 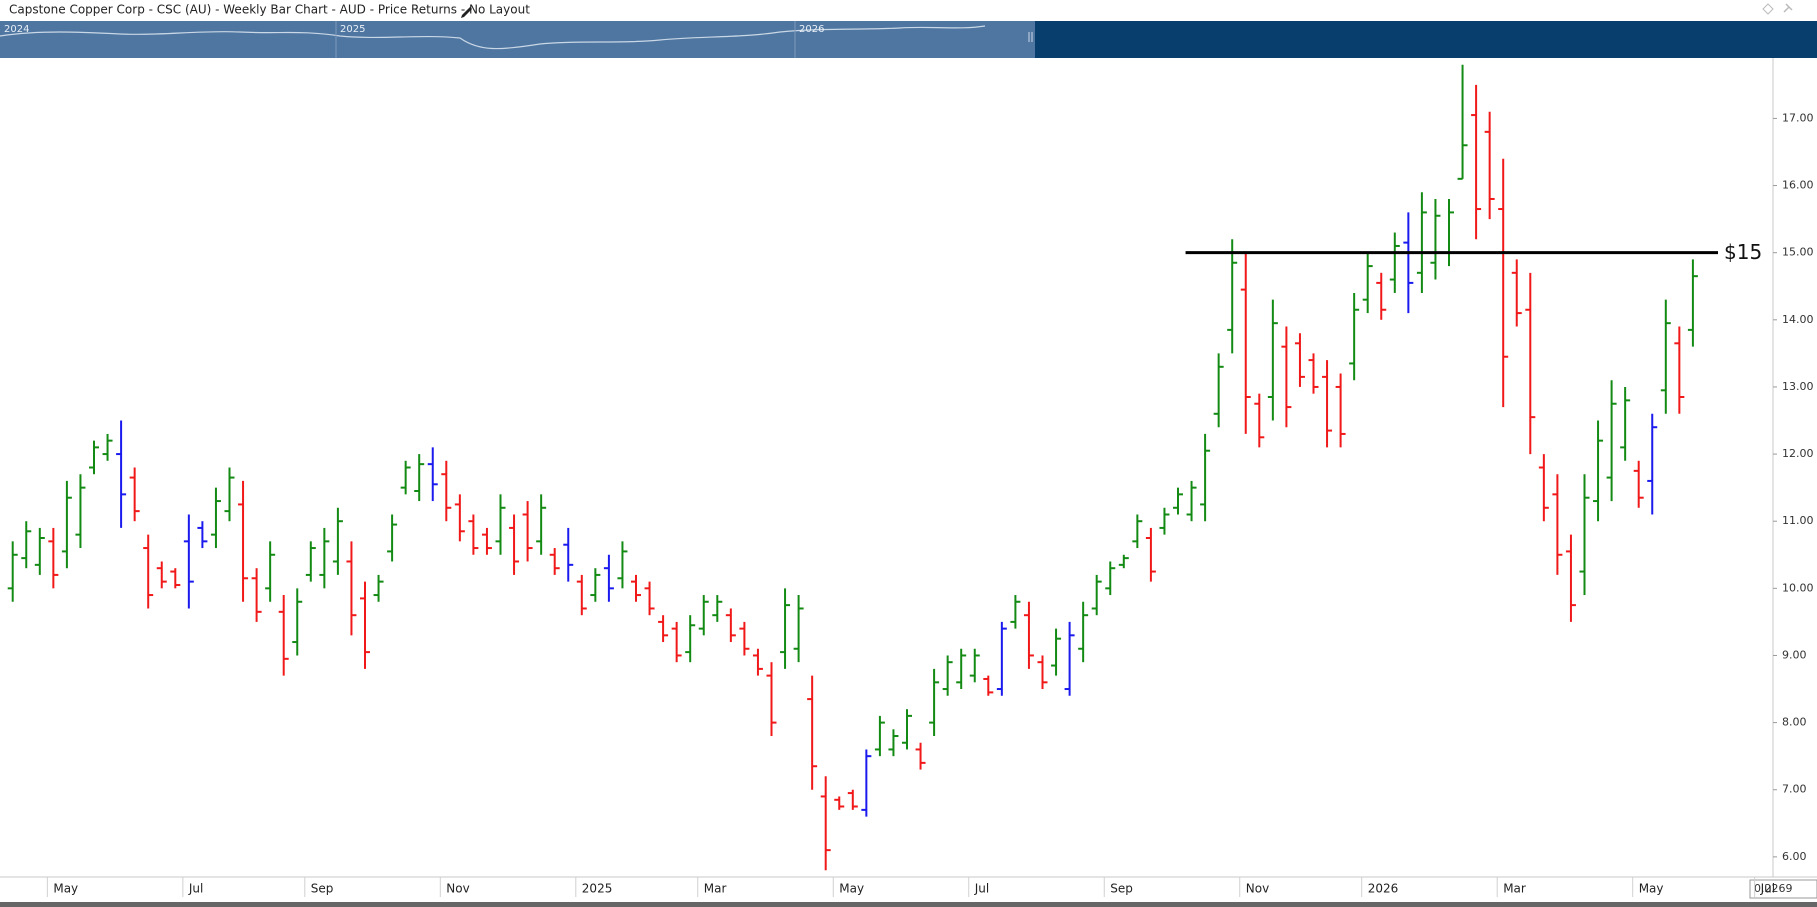 What do you see at coordinates (1798, 252) in the screenshot?
I see `y-tick-label: 15.00` at bounding box center [1798, 252].